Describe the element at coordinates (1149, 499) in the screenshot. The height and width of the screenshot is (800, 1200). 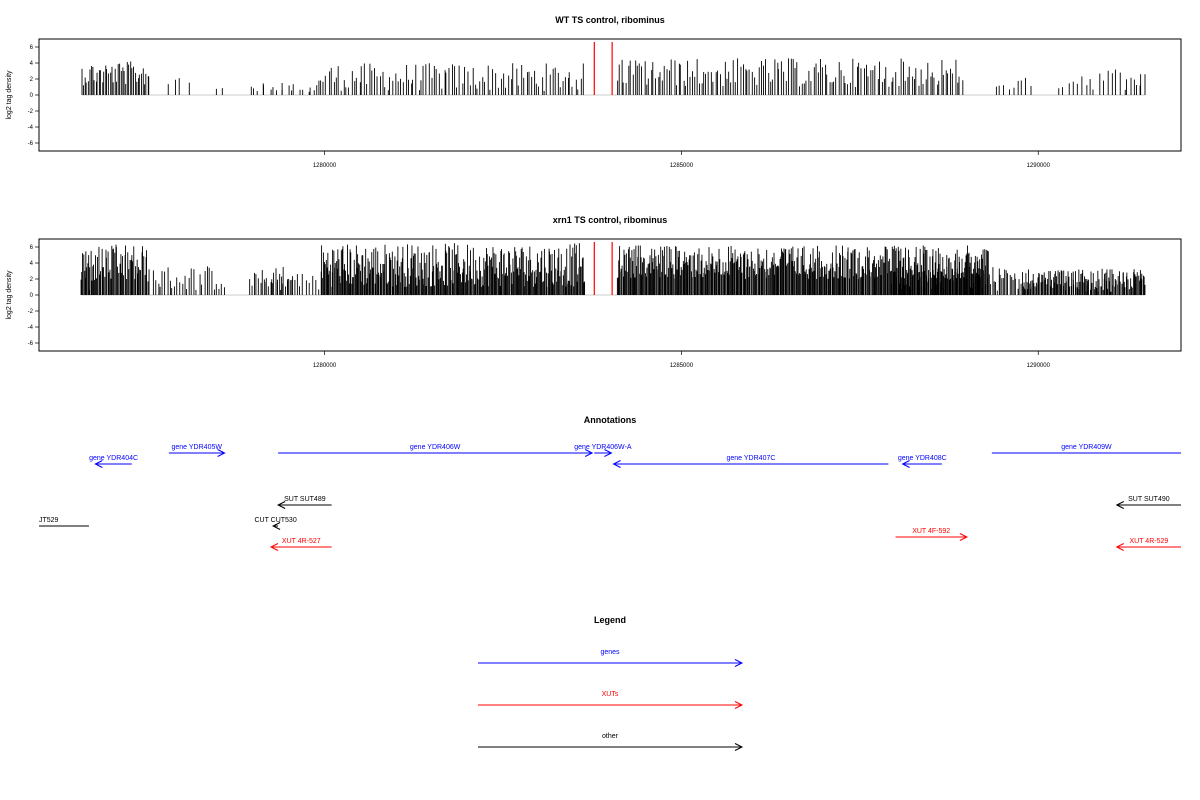
I see `annotation-label: SUT SUT490` at that location.